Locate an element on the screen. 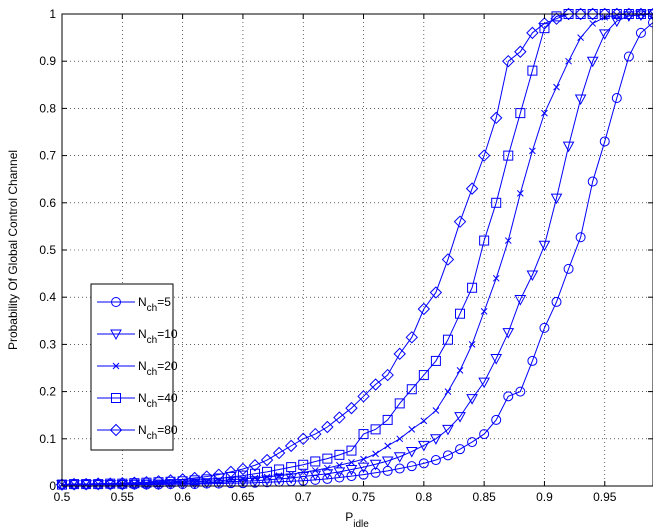 Image resolution: width=653 pixels, height=531 pixels. x-tick-label: 0.7 is located at coordinates (303, 497).